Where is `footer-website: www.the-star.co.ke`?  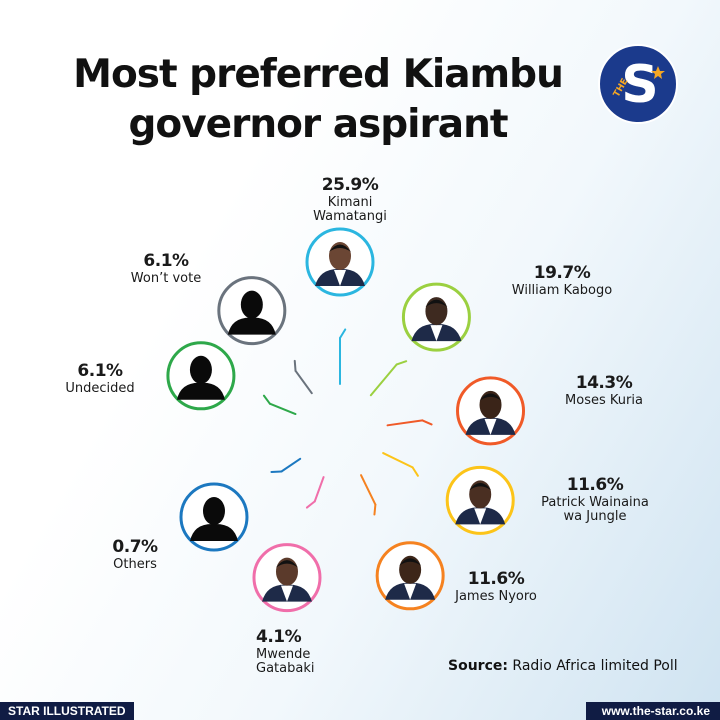 footer-website: www.the-star.co.ke is located at coordinates (652, 711).